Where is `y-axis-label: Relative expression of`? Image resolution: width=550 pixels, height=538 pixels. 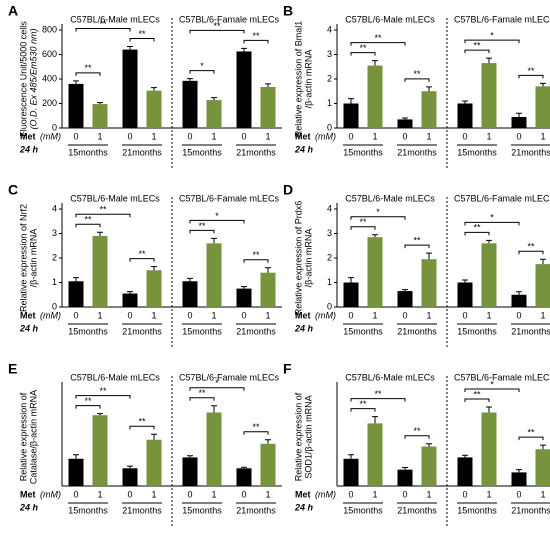 y-axis-label: Relative expression of is located at coordinates (23, 436).